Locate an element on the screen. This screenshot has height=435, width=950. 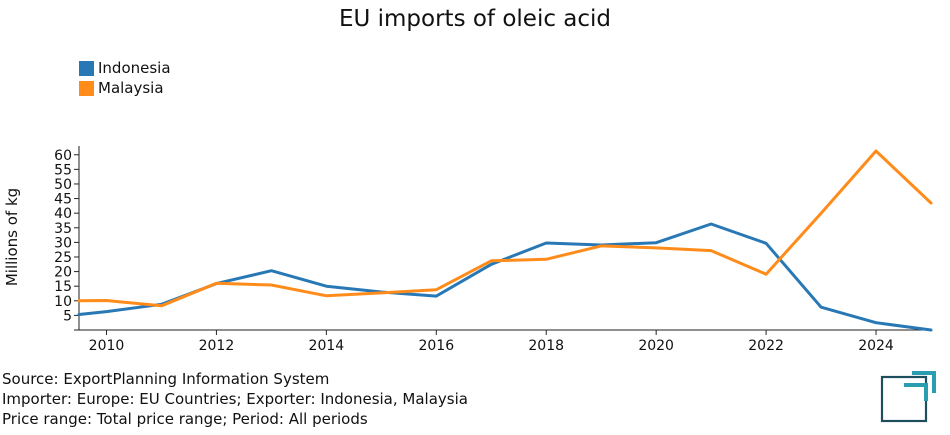
y-tick: 20 is located at coordinates (63, 273).